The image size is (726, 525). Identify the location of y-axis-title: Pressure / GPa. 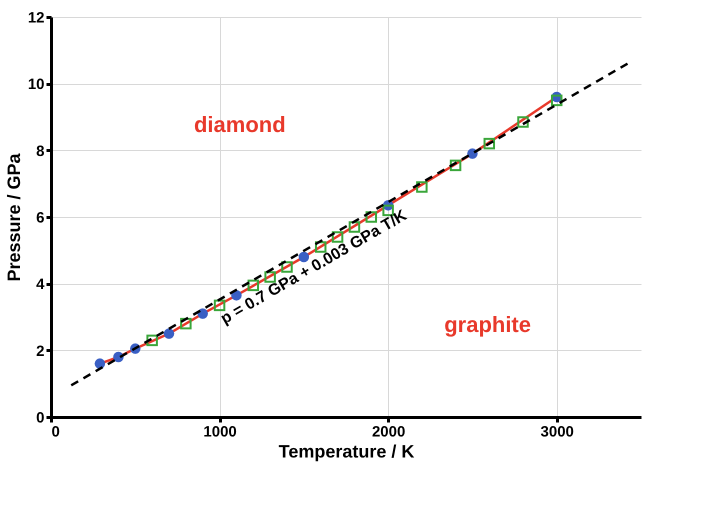
(14, 217).